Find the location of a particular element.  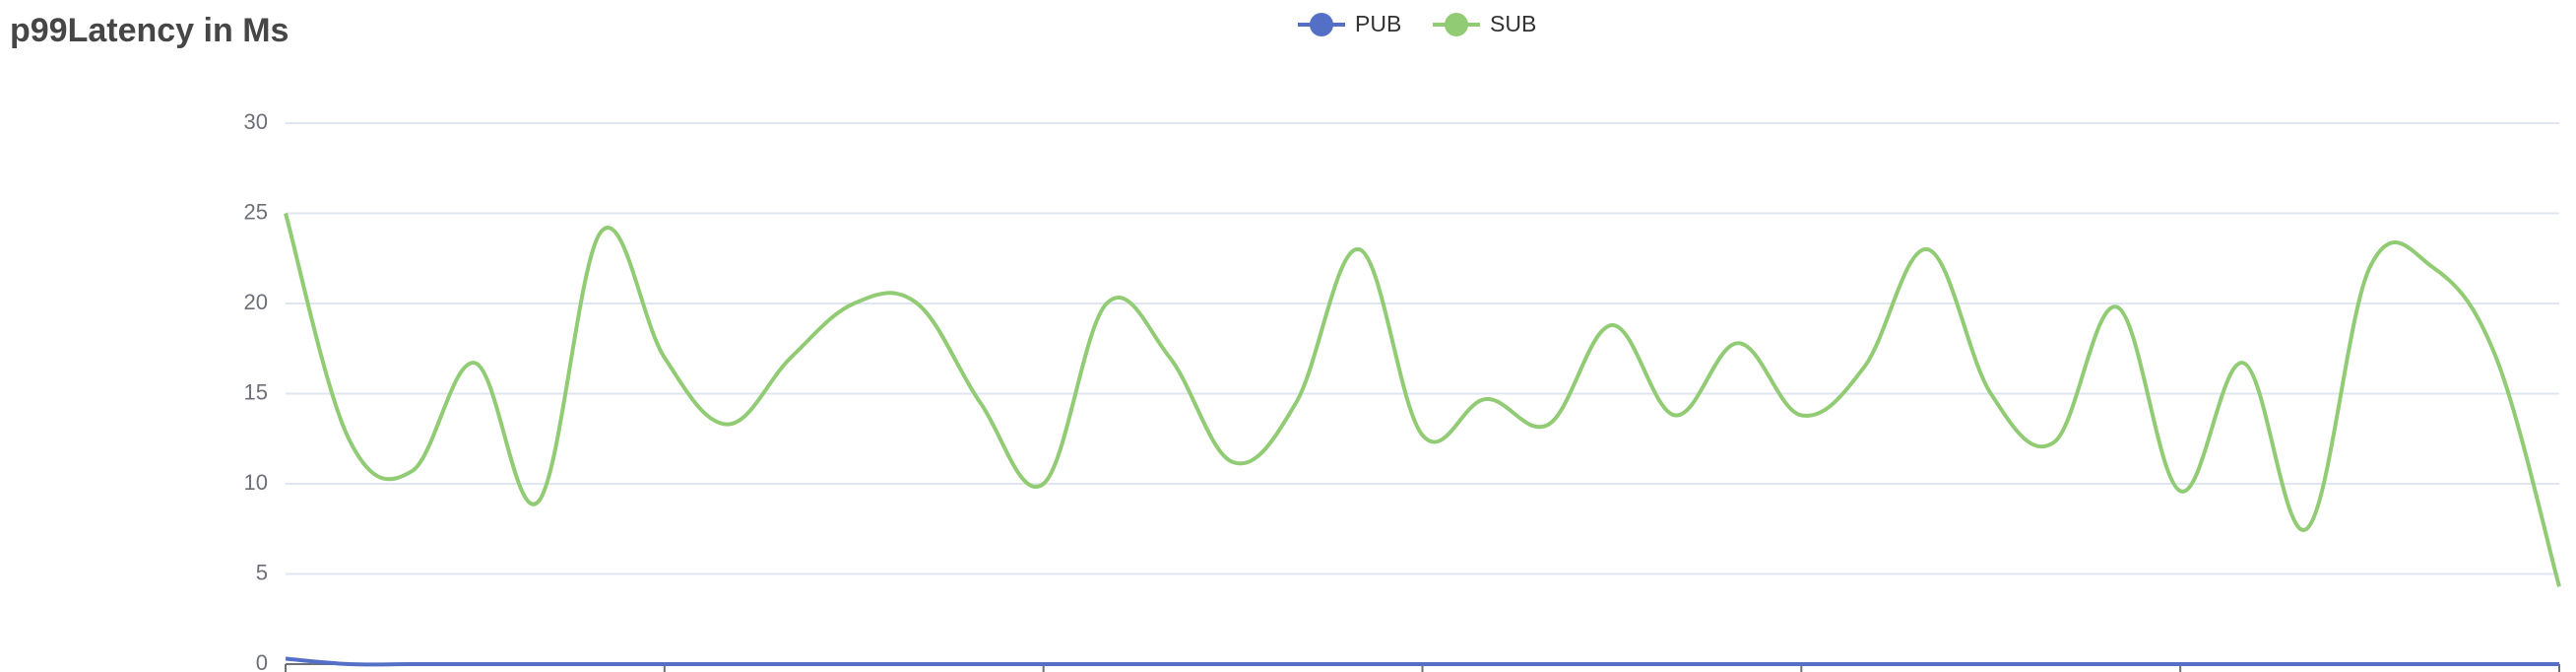

chart-title: p99Latency in Ms is located at coordinates (149, 30).